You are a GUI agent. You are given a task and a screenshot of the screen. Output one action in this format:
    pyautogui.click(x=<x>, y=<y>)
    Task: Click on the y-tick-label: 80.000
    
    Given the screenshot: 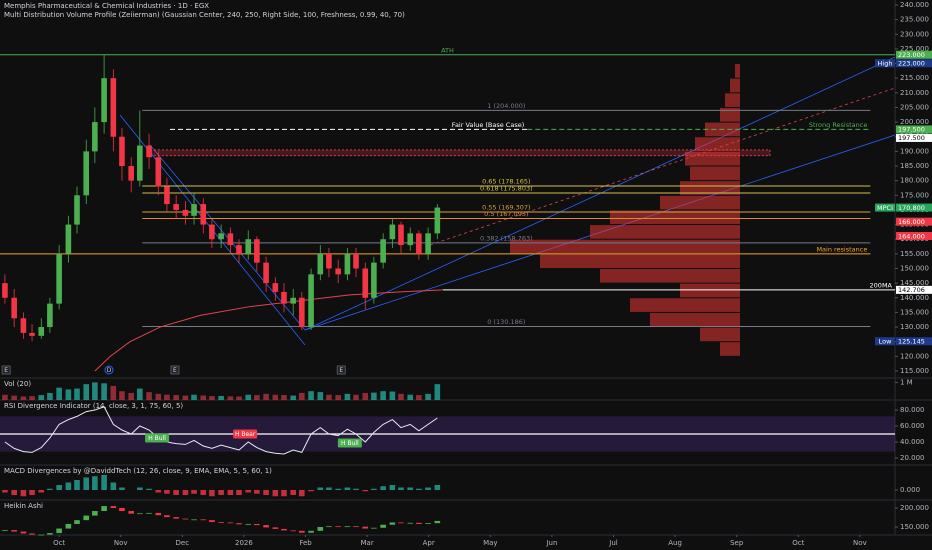 What is the action you would take?
    pyautogui.click(x=912, y=410)
    